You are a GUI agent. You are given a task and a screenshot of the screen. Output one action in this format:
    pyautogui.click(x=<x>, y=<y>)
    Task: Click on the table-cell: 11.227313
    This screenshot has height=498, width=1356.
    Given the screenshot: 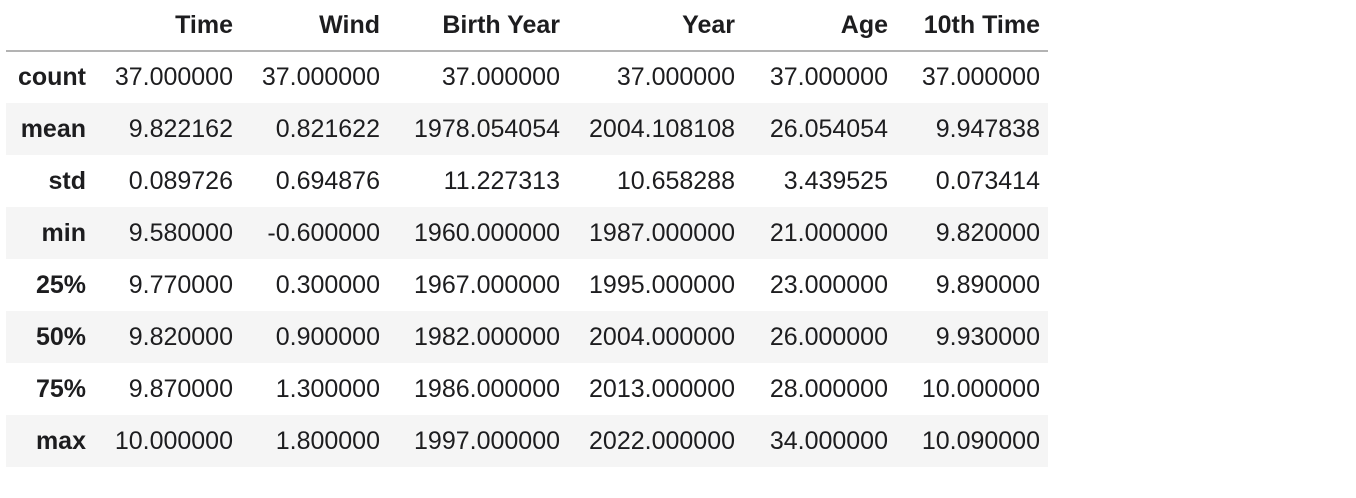 What is the action you would take?
    pyautogui.click(x=501, y=180)
    